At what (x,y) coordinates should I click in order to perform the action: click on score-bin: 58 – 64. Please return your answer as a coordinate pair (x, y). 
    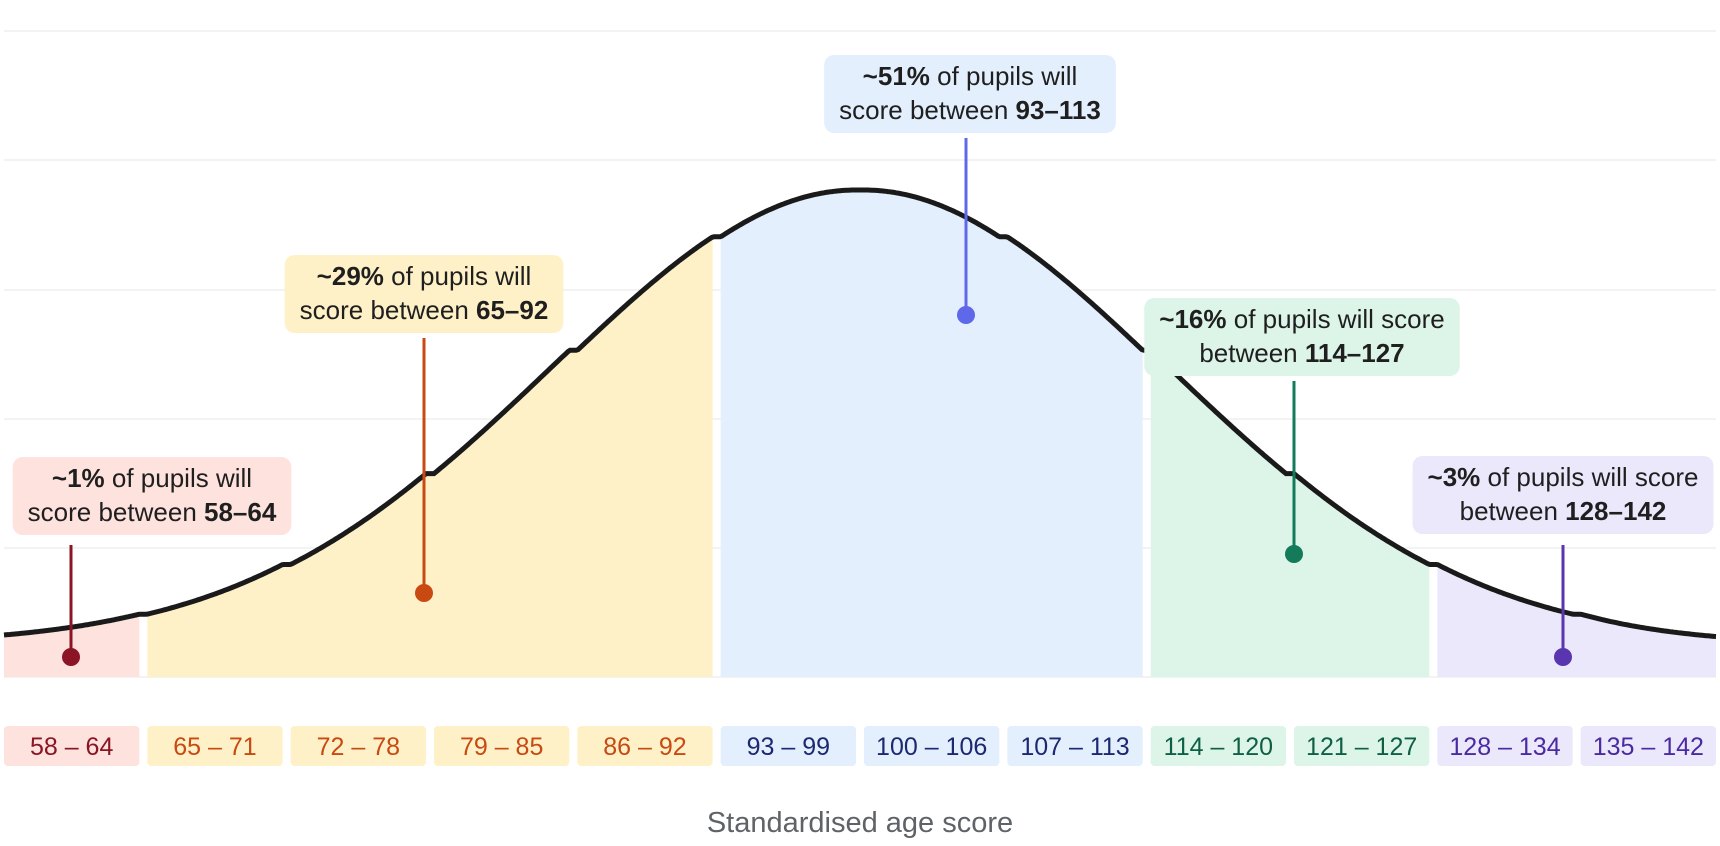
    Looking at the image, I should click on (72, 746).